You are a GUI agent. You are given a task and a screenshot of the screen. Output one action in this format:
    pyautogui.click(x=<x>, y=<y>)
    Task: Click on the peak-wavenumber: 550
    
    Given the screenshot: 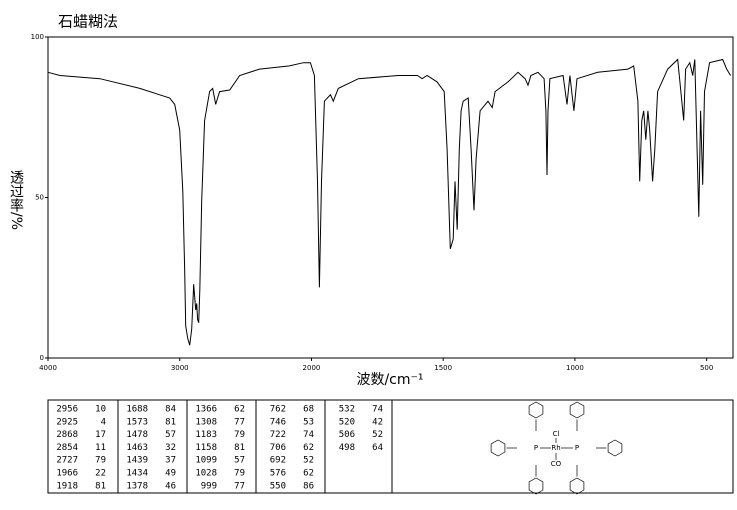 What is the action you would take?
    pyautogui.click(x=278, y=486)
    